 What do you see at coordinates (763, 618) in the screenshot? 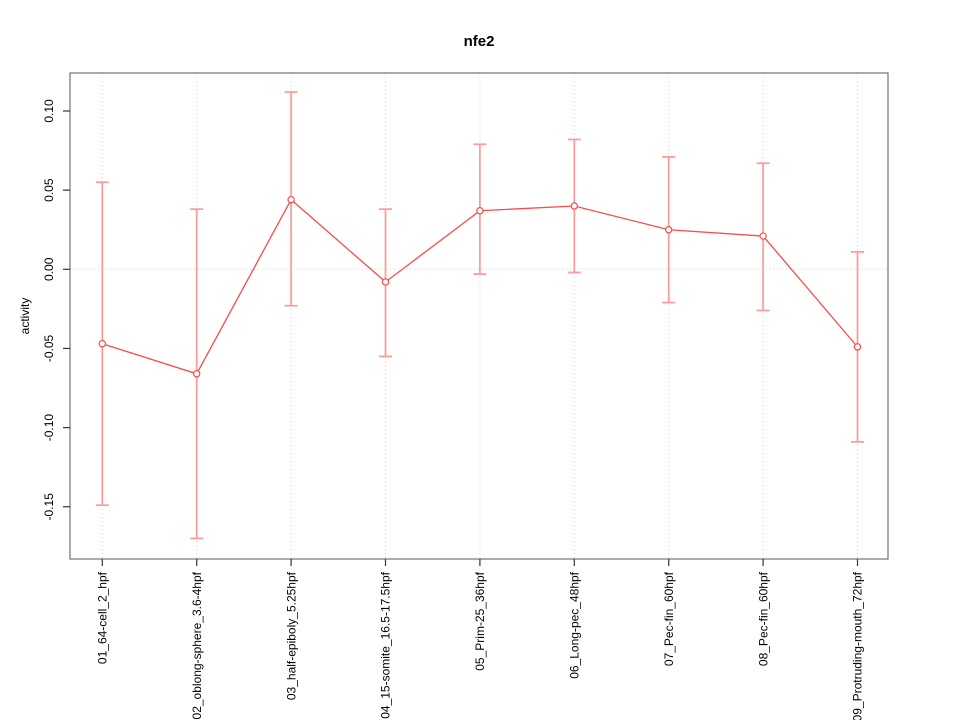
I see `x-tick-label: 08_Pec-fin_60hpf` at bounding box center [763, 618].